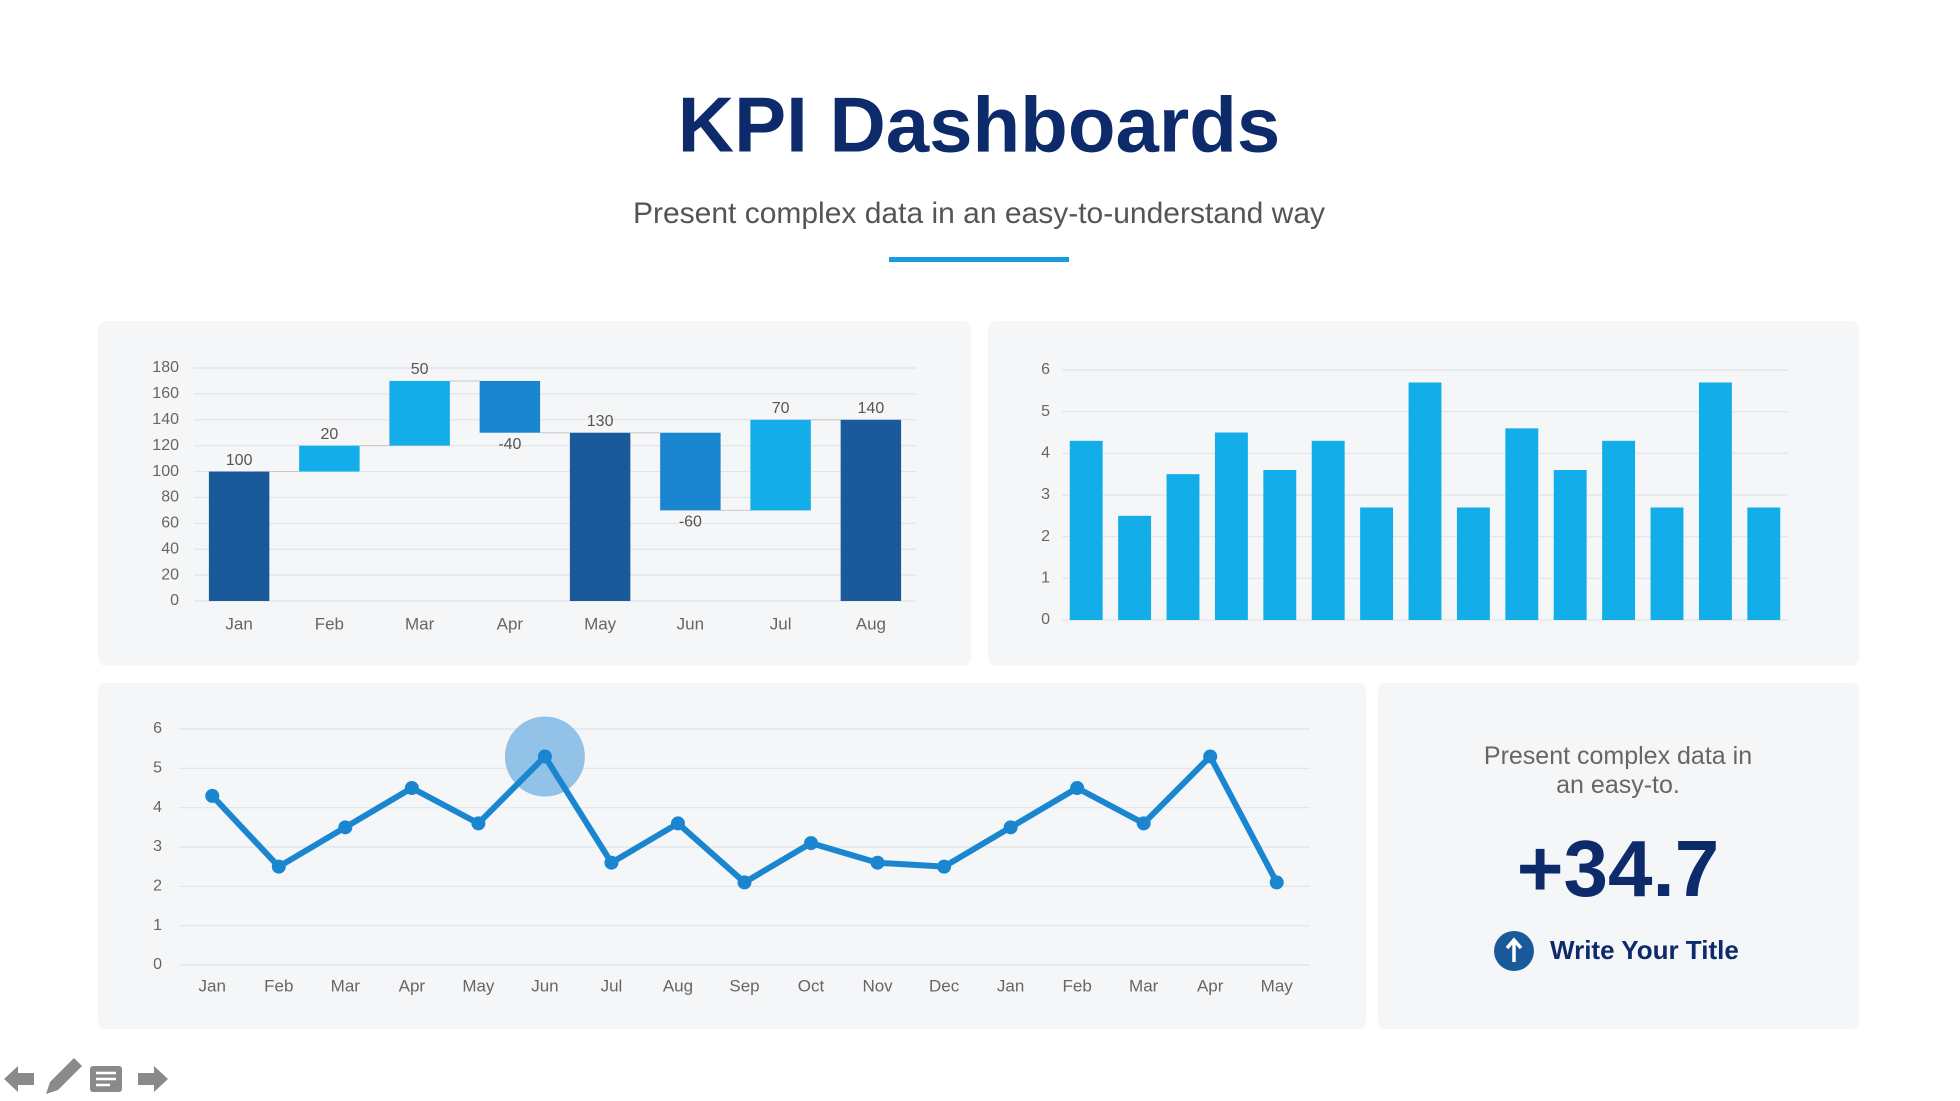  I want to click on y-tick-label: 3, so click(157, 846).